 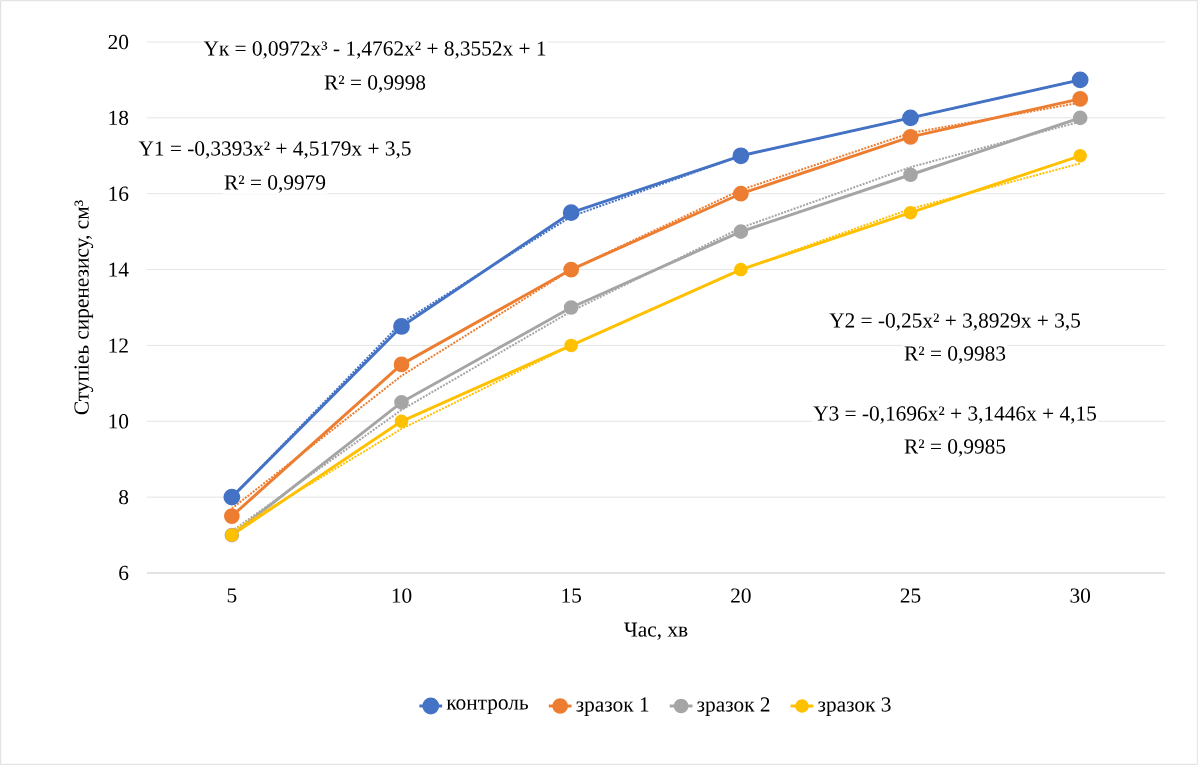 What do you see at coordinates (854, 706) in the screenshot?
I see `legend-label: зразок 3` at bounding box center [854, 706].